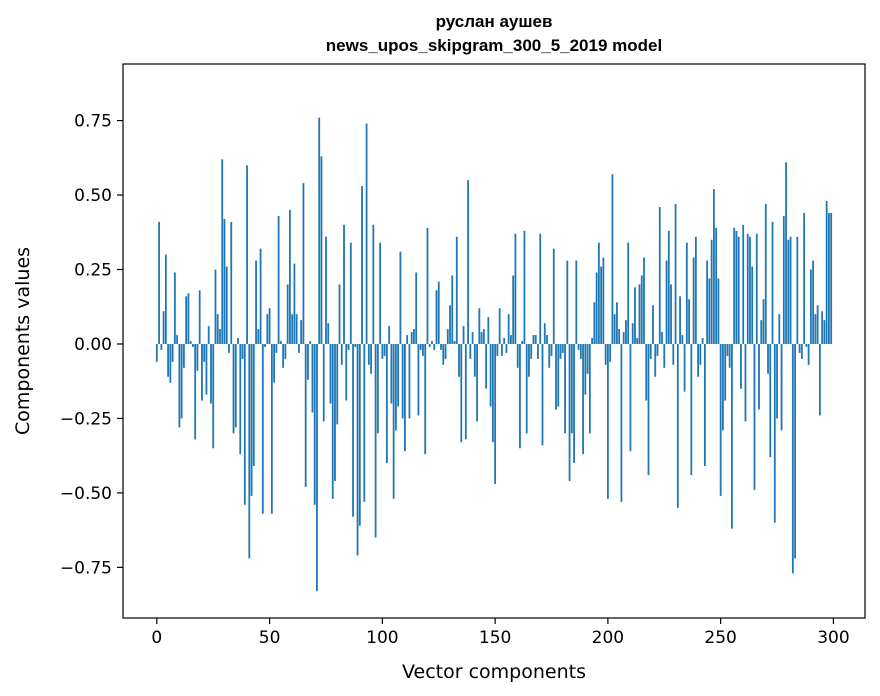 The height and width of the screenshot is (696, 880). What do you see at coordinates (494, 21) in the screenshot?
I see `chart-title-line1: руслан аушев` at bounding box center [494, 21].